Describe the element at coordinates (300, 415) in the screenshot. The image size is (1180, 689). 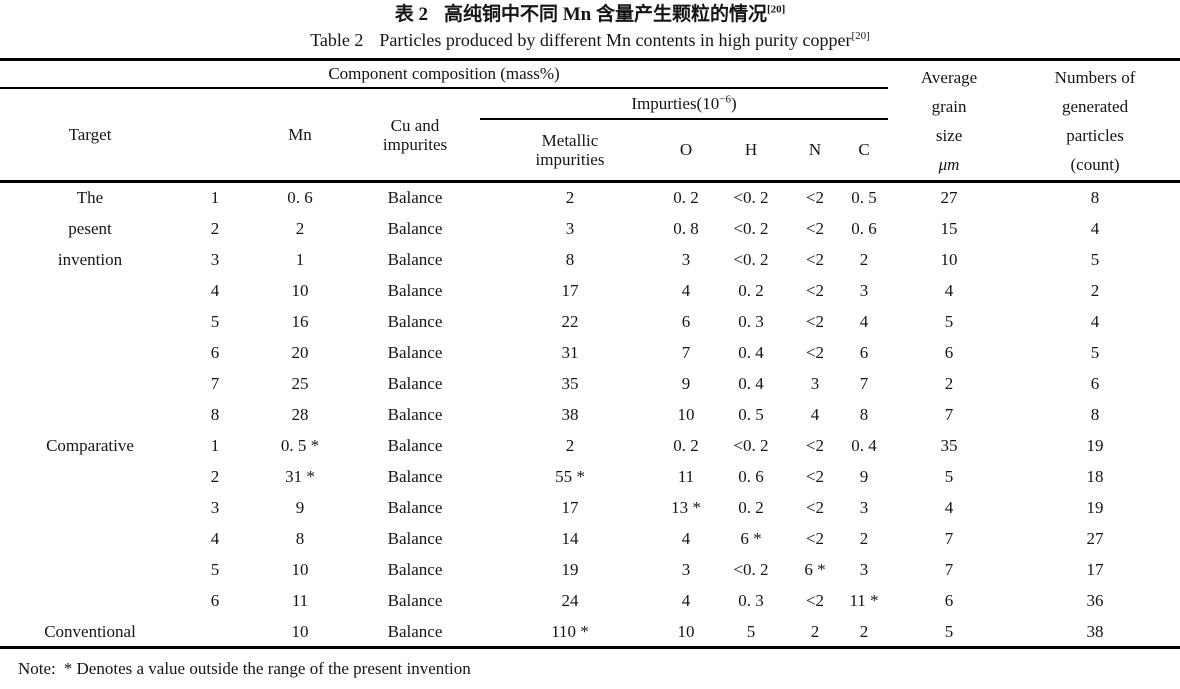
I see `cell: 28` at that location.